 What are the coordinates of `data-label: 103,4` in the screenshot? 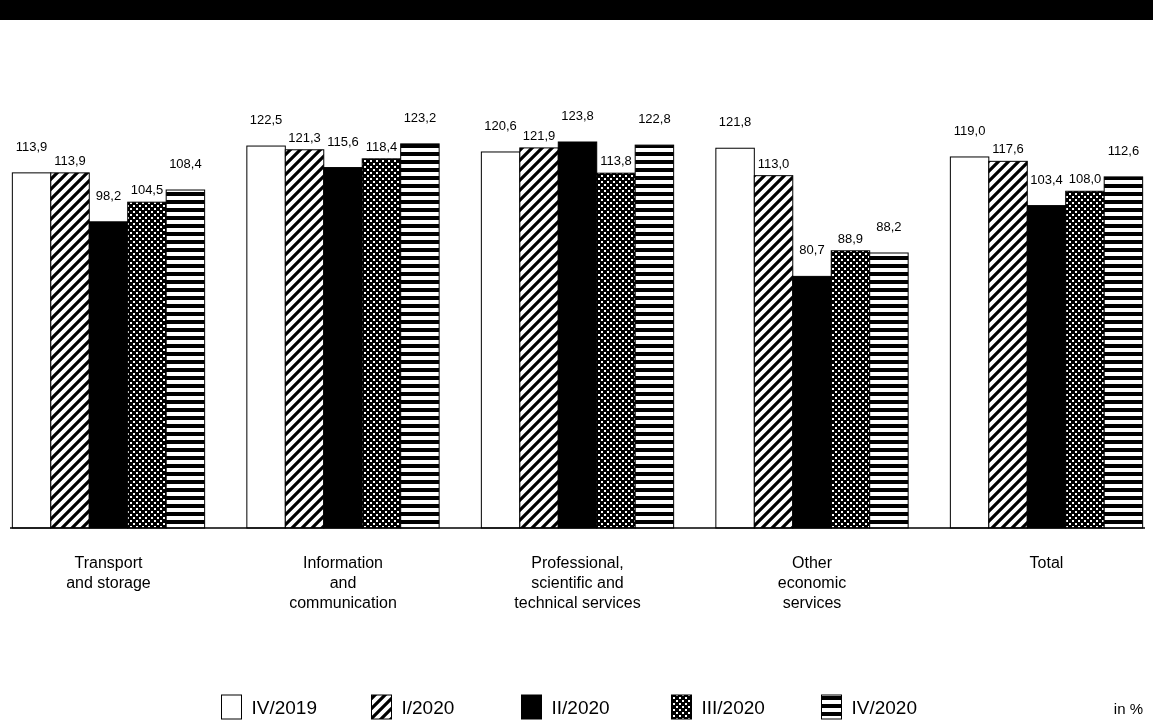 It's located at (1046, 179).